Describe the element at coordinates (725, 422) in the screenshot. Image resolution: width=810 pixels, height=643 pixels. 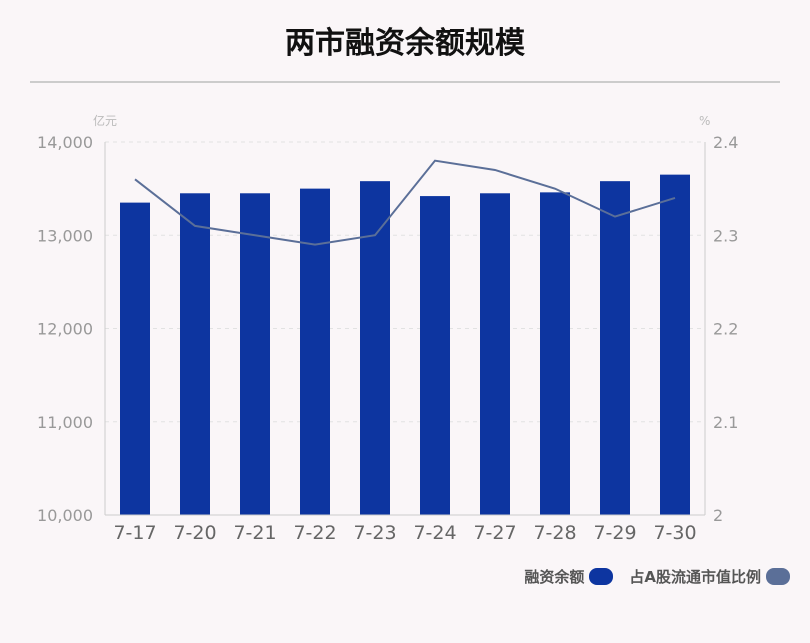
I see `y-right-tick-label: 2.1` at that location.